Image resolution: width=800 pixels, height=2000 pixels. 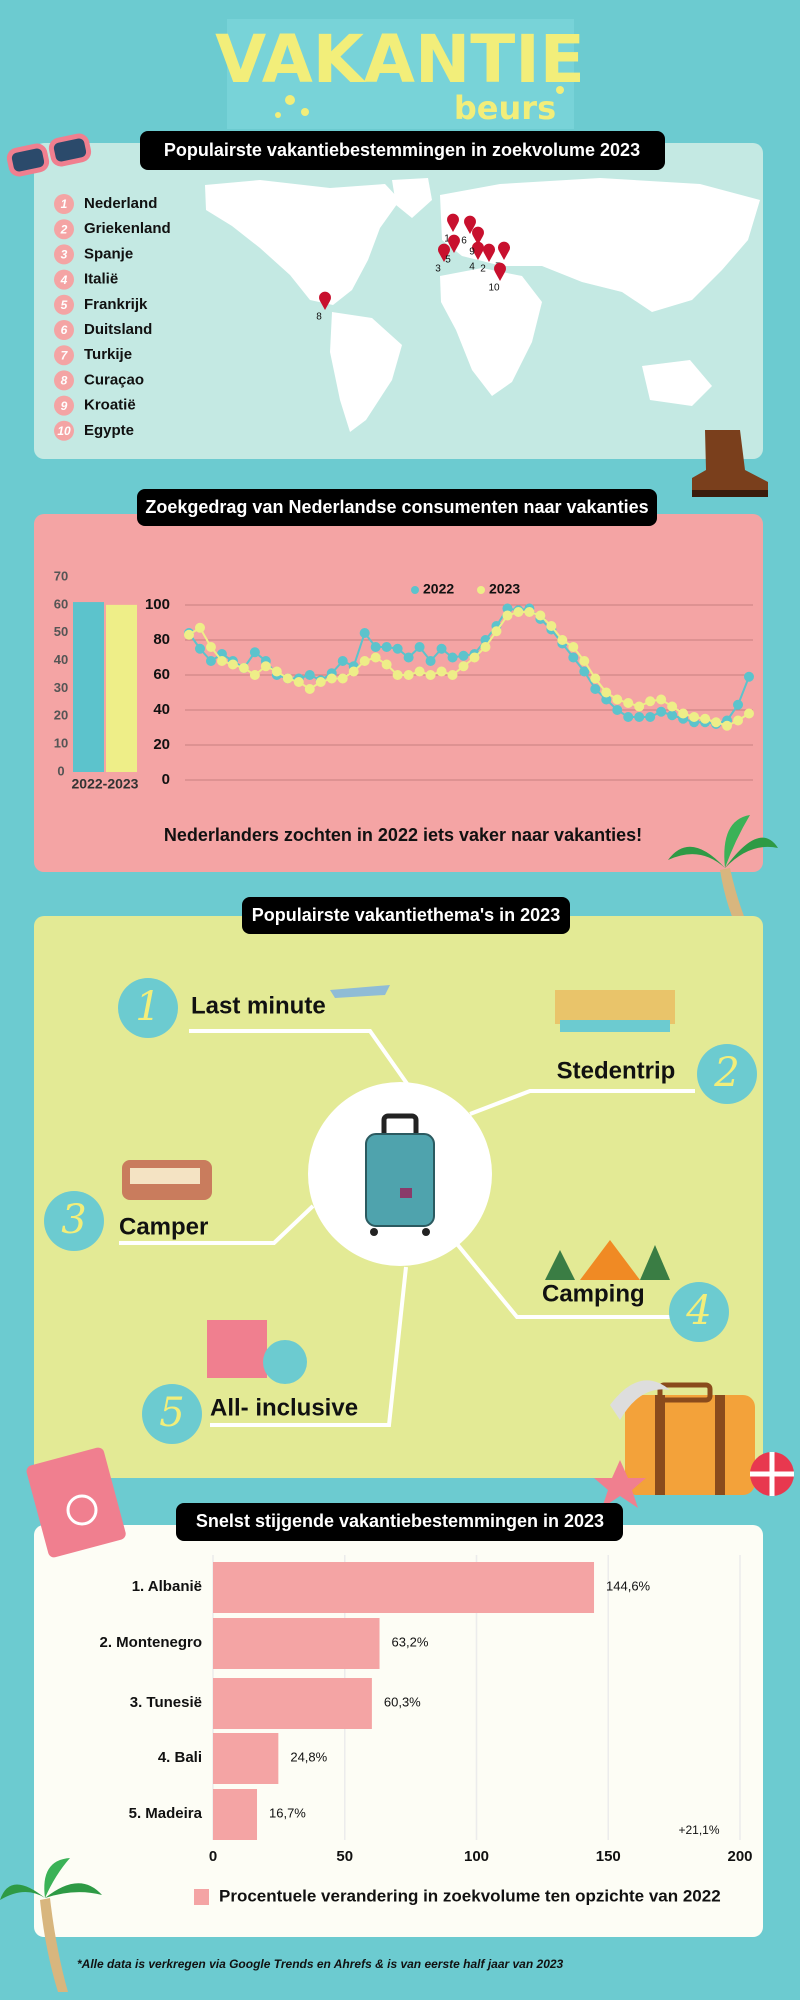 I want to click on theme-number: 4, so click(x=698, y=1311).